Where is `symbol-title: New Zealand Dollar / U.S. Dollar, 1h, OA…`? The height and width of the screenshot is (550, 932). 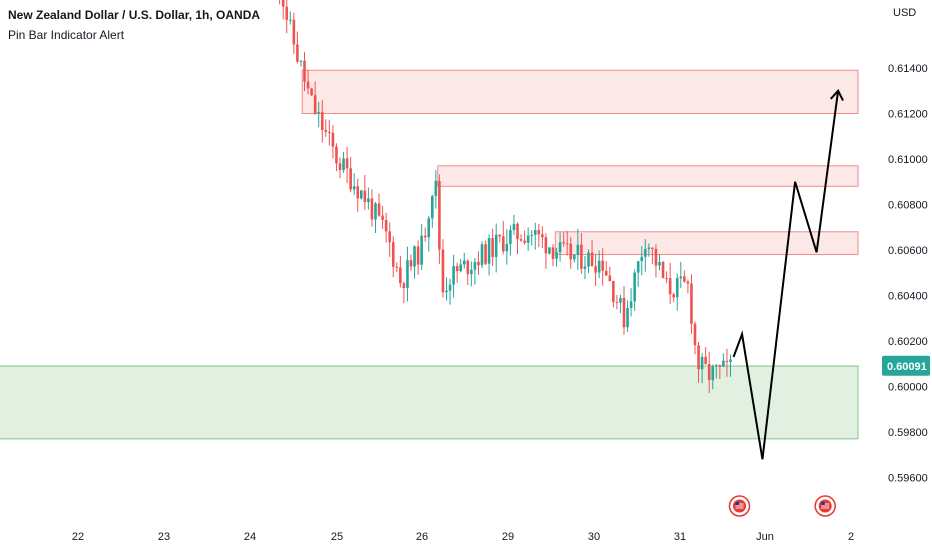 symbol-title: New Zealand Dollar / U.S. Dollar, 1h, OA… is located at coordinates (134, 15).